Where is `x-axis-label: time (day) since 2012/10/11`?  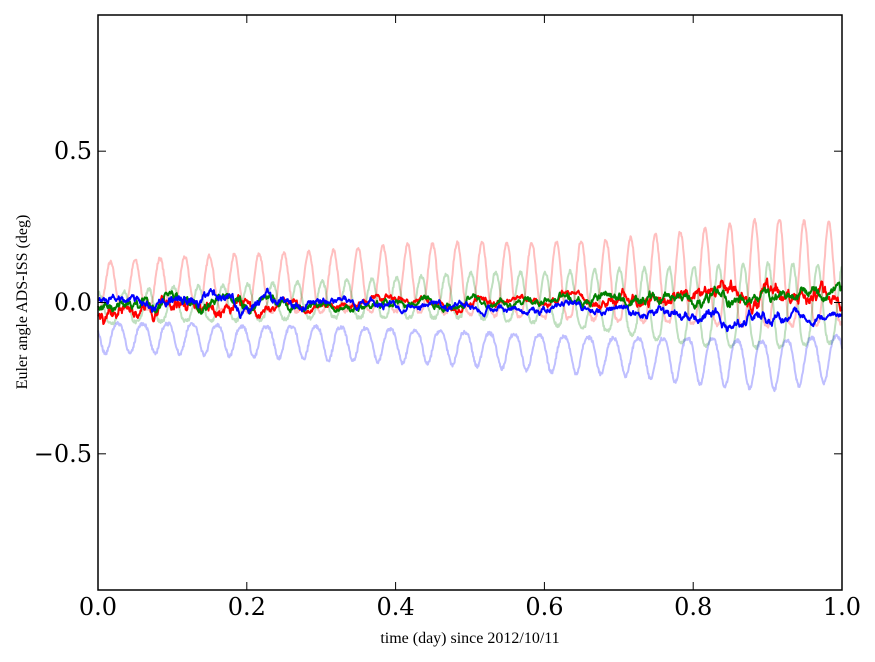
x-axis-label: time (day) since 2012/10/11 is located at coordinates (469, 638).